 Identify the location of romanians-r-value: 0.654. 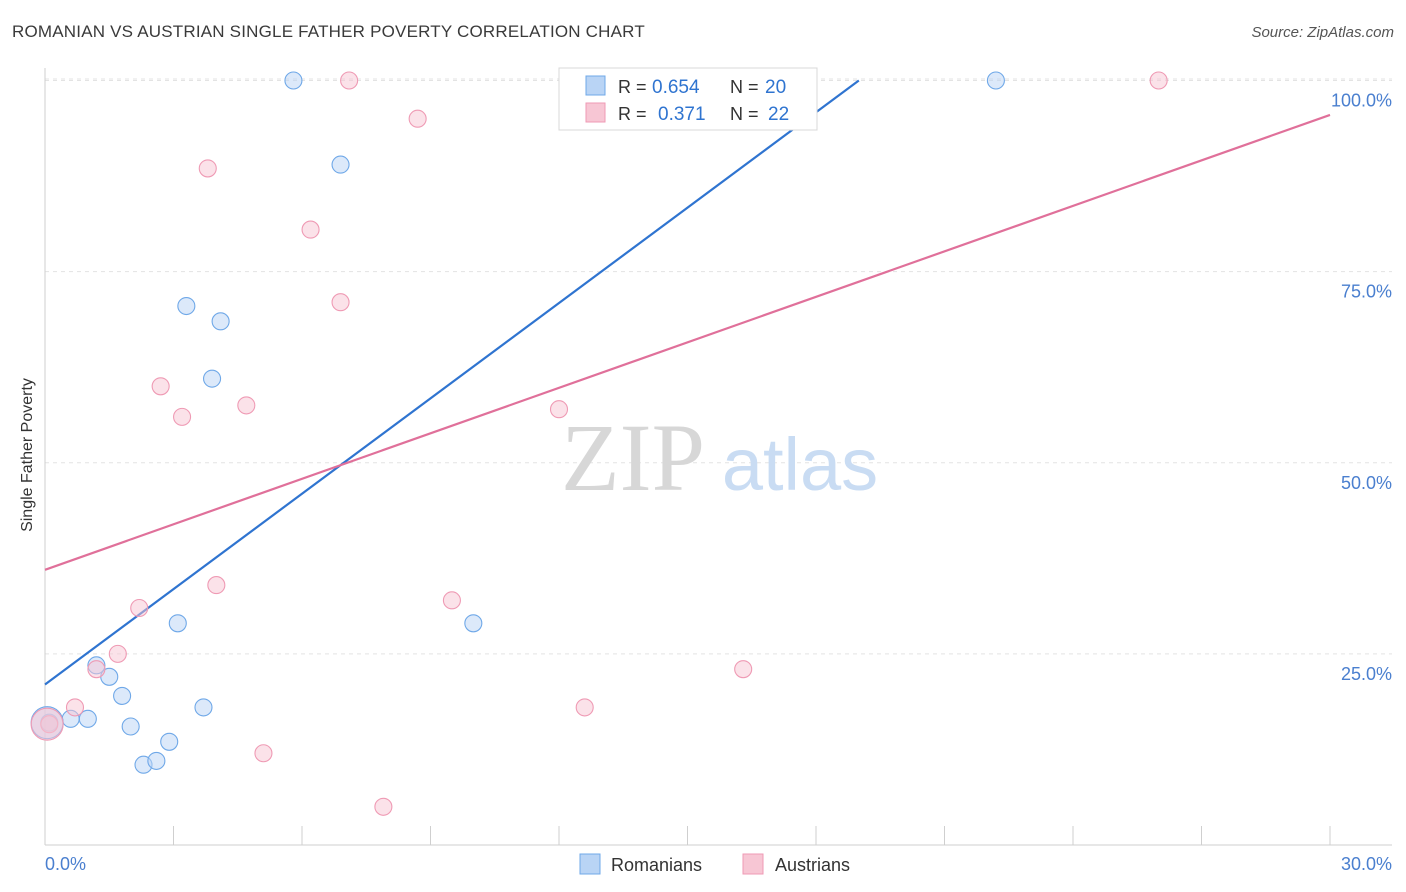
(676, 87).